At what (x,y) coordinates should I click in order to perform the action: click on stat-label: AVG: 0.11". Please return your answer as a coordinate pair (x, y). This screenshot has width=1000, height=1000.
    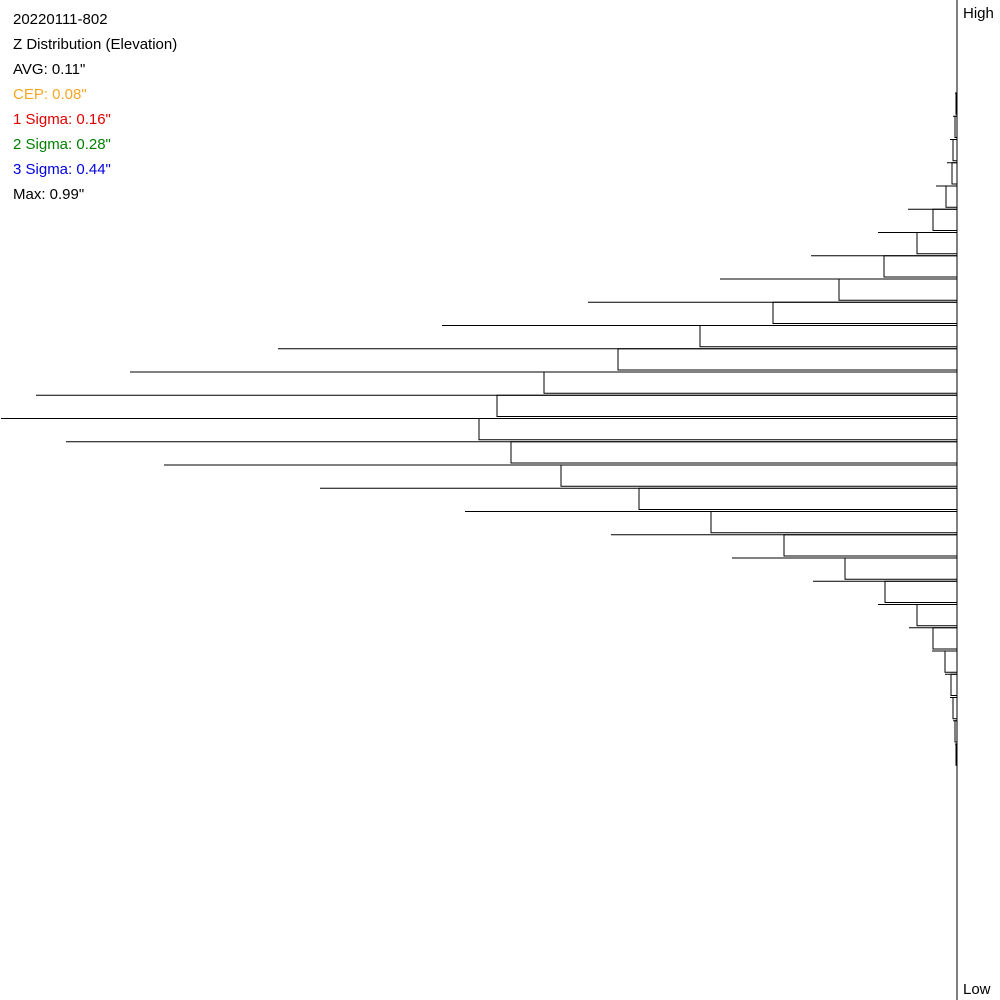
    Looking at the image, I should click on (49, 69).